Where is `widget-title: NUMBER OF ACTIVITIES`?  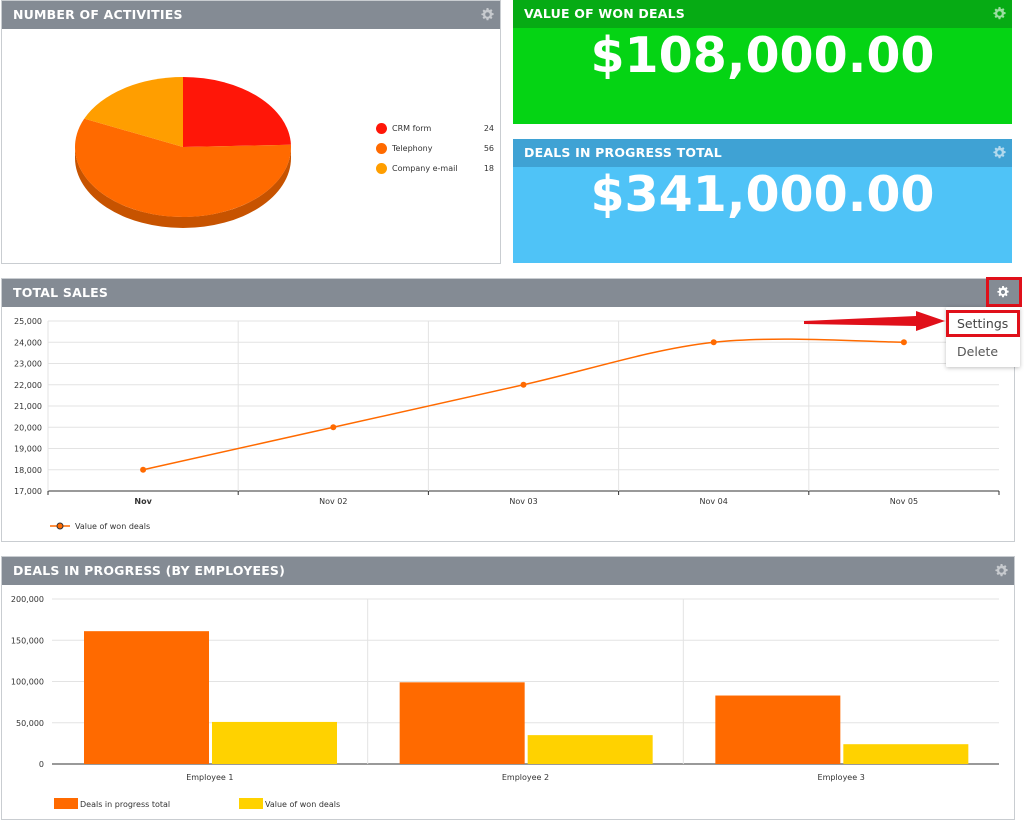
widget-title: NUMBER OF ACTIVITIES is located at coordinates (98, 14).